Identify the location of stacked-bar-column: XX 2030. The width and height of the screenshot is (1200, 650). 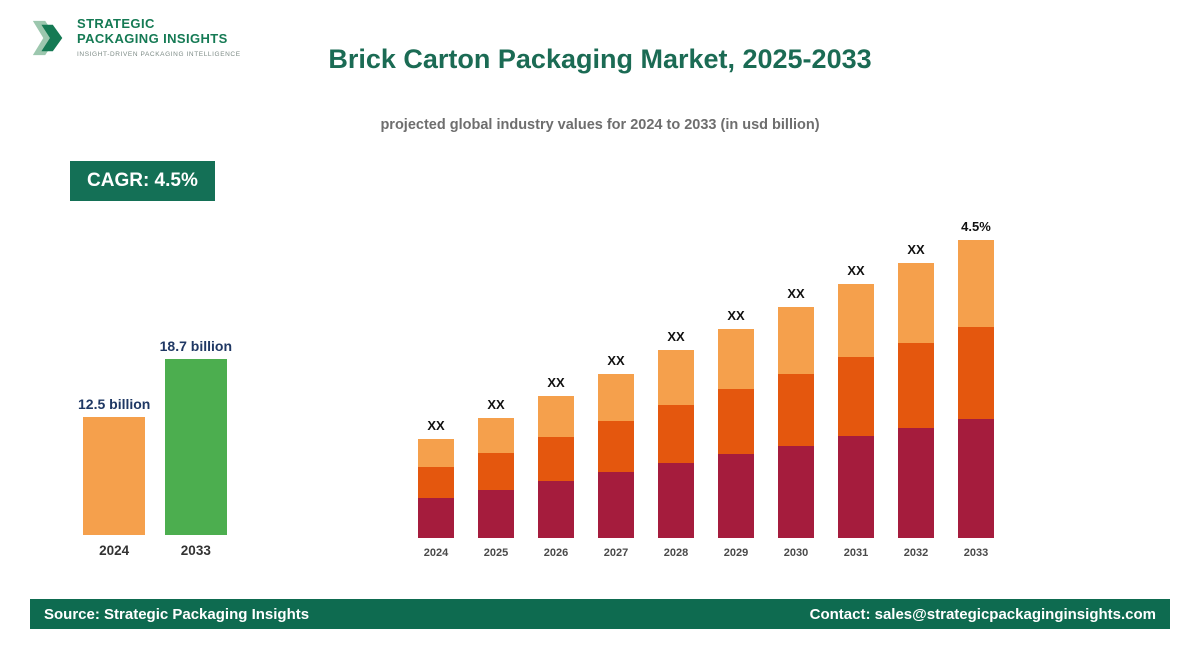
(796, 422).